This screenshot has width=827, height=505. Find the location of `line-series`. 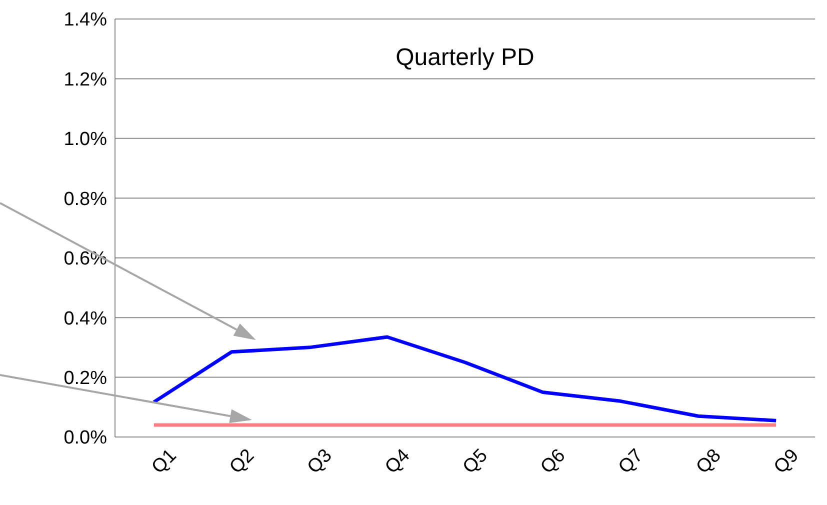

line-series is located at coordinates (465, 378).